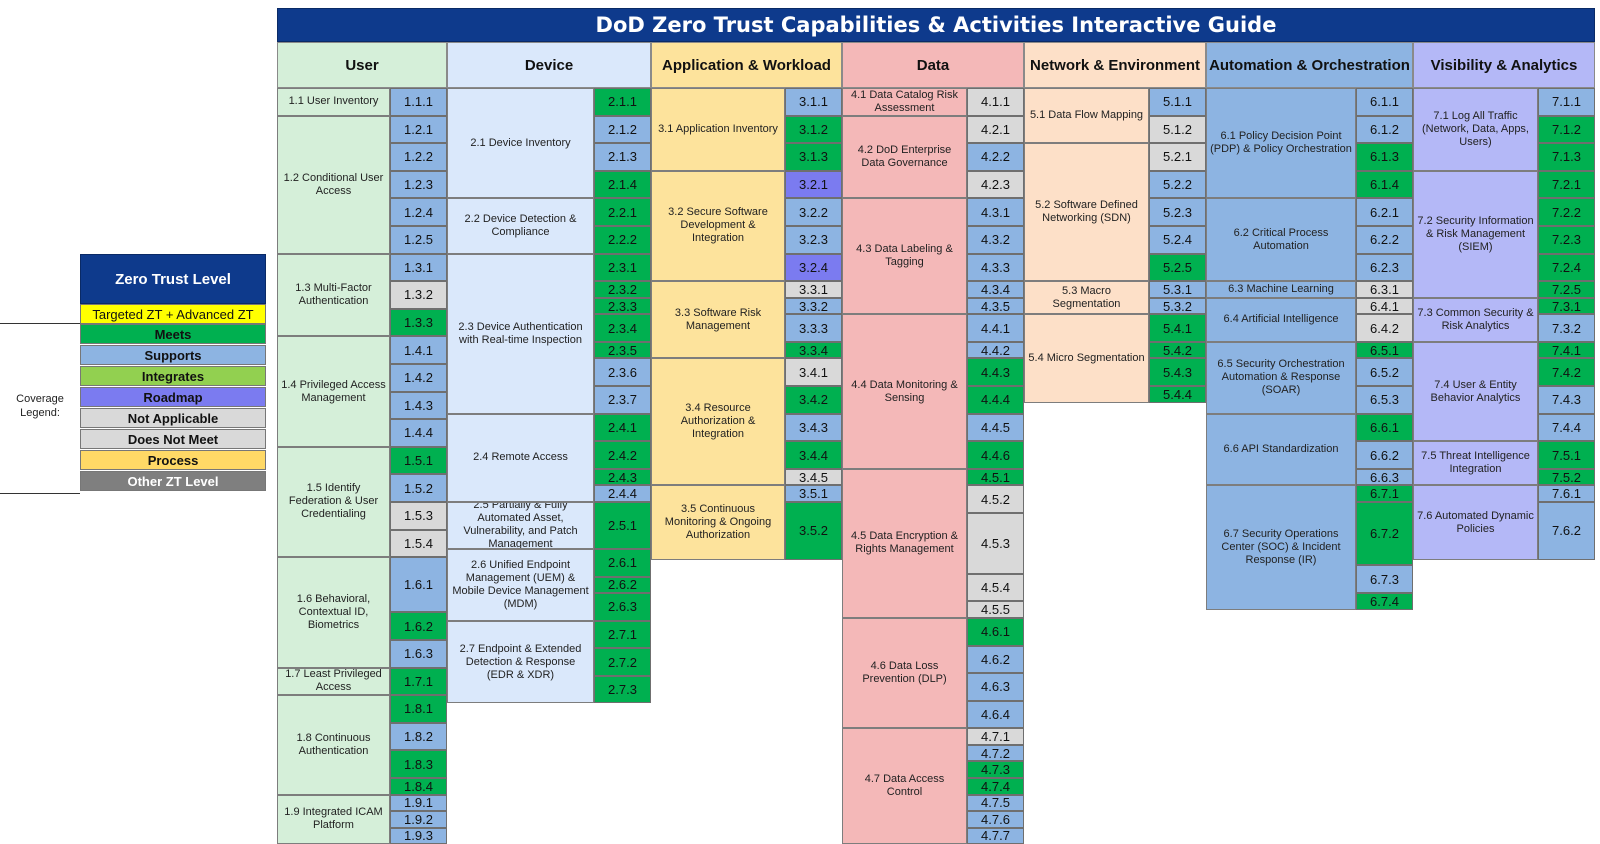 The width and height of the screenshot is (1600, 844). What do you see at coordinates (1384, 328) in the screenshot?
I see `activity-cell: 6.4.2` at bounding box center [1384, 328].